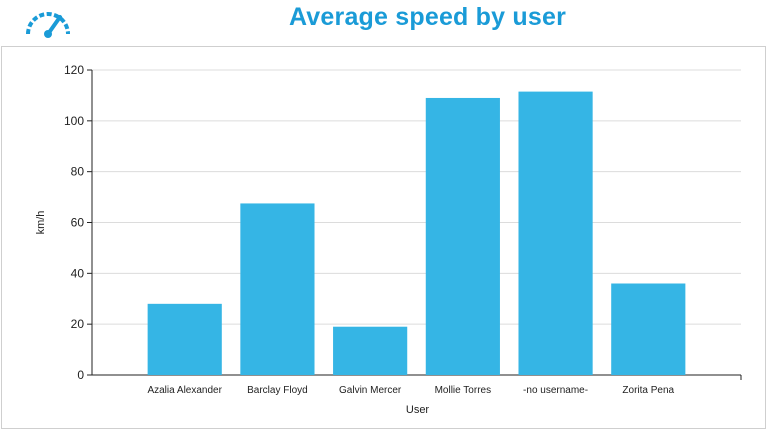  What do you see at coordinates (78, 324) in the screenshot?
I see `y-tick-label: 20` at bounding box center [78, 324].